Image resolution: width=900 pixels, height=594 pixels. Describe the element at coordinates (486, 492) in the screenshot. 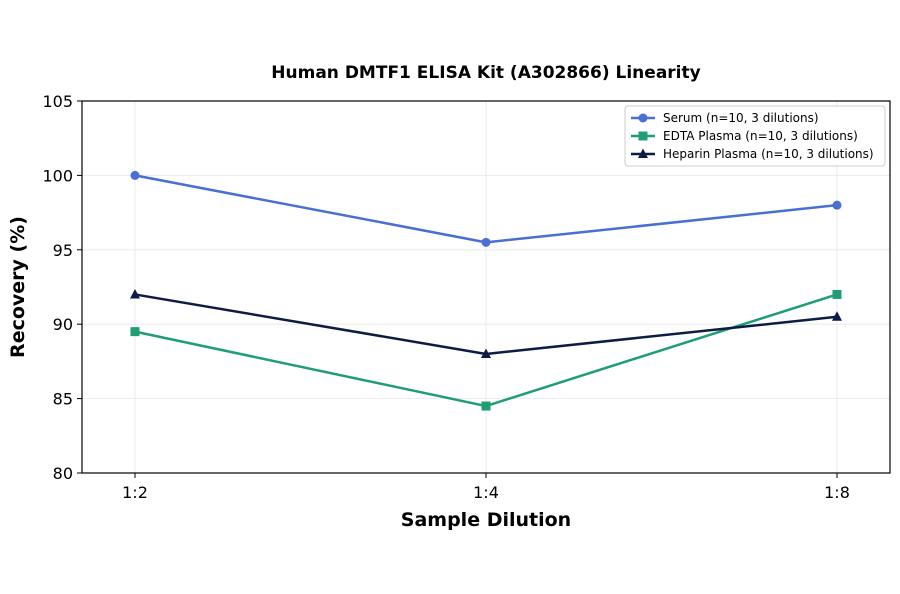

I see `x-tick-label: 1:4` at that location.